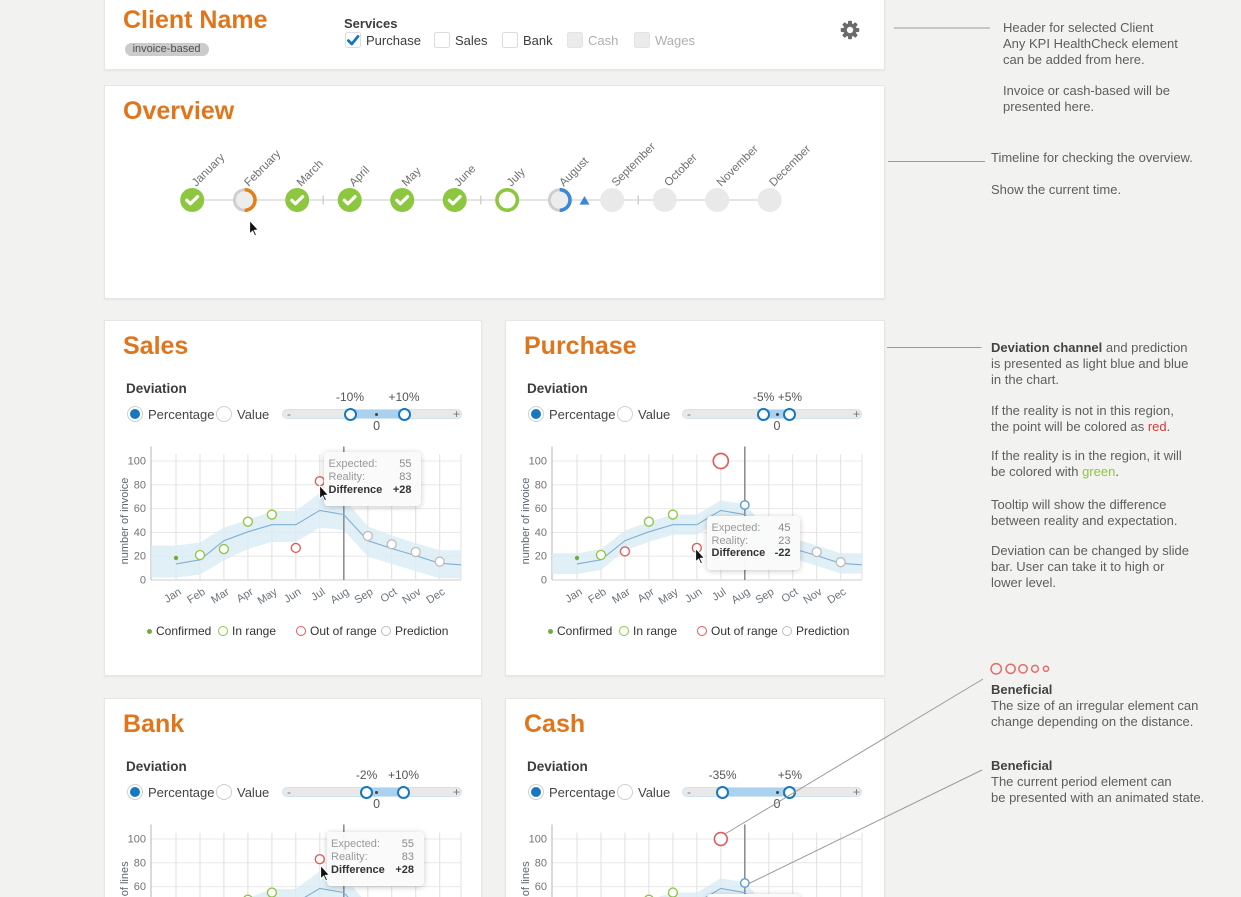  What do you see at coordinates (209, 171) in the screenshot?
I see `svg-text: January` at bounding box center [209, 171].